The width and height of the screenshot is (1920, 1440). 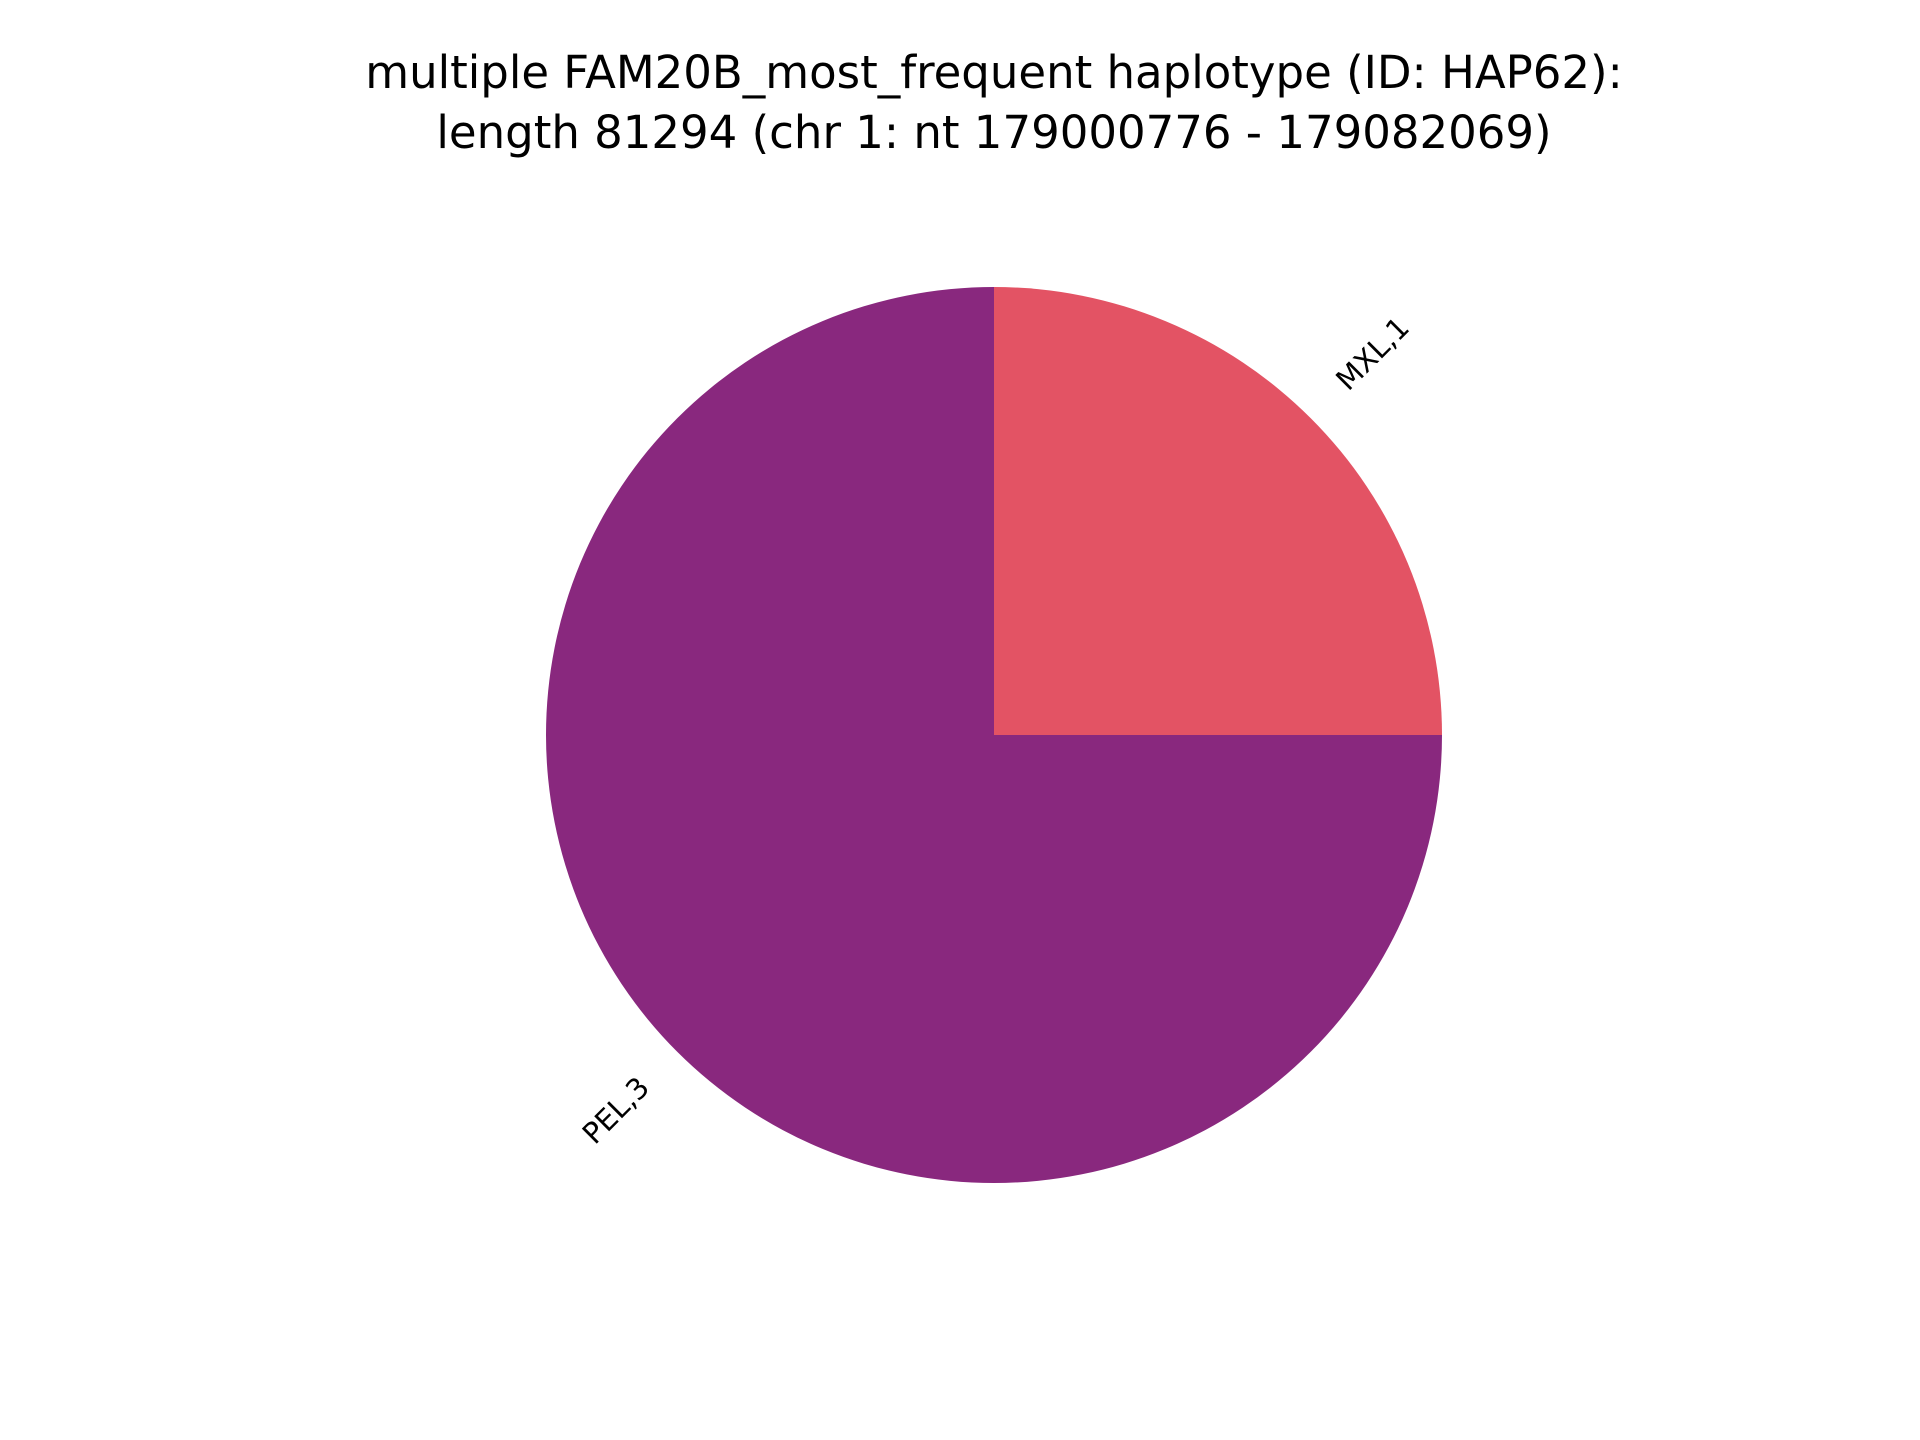 I want to click on slice-label-mxl-1: MXL,1, so click(x=1372, y=353).